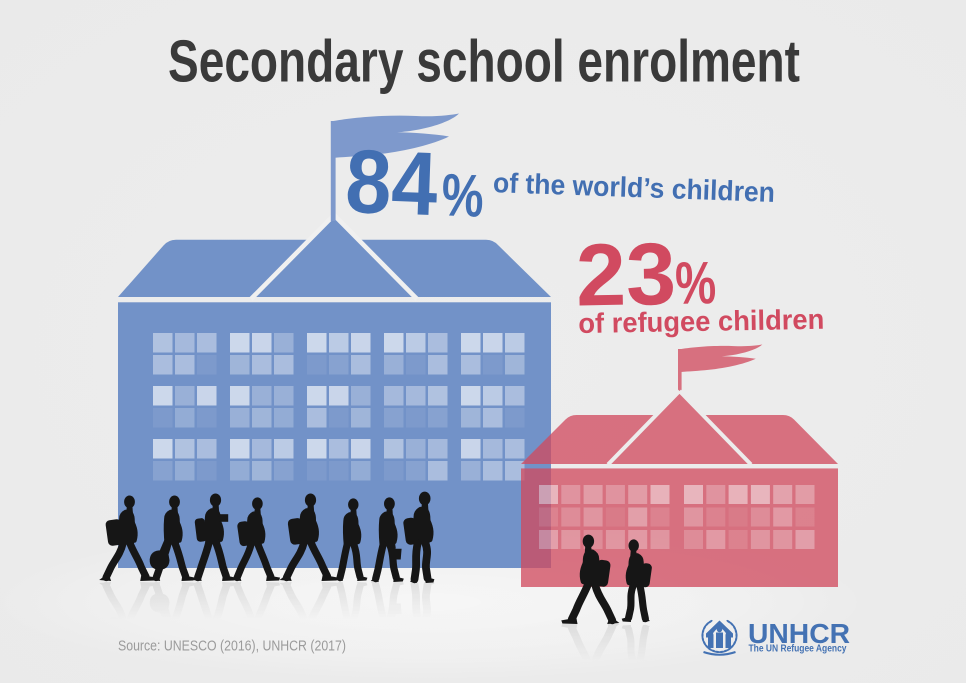 This screenshot has height=683, width=966. I want to click on svg-text: Secondary school enrolment, so click(484, 61).